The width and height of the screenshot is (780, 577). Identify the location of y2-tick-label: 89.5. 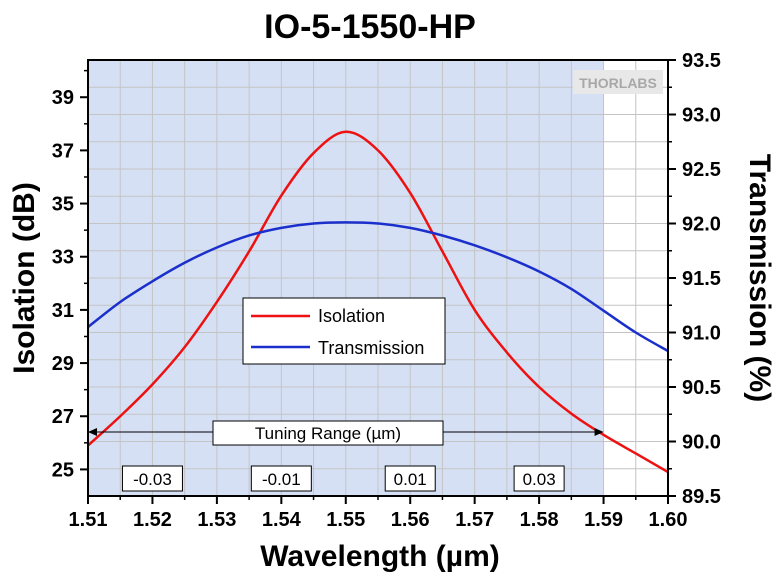
(701, 497).